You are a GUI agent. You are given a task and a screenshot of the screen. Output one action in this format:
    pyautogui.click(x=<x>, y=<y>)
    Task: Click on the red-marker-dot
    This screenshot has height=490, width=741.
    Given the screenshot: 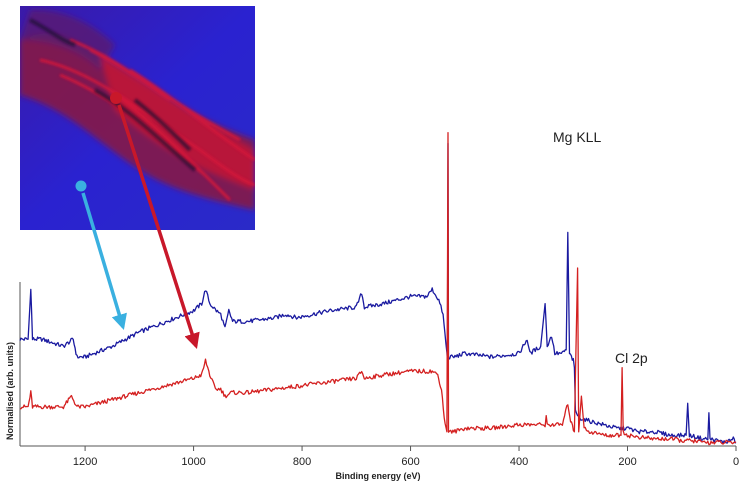 What is the action you would take?
    pyautogui.click(x=116, y=98)
    